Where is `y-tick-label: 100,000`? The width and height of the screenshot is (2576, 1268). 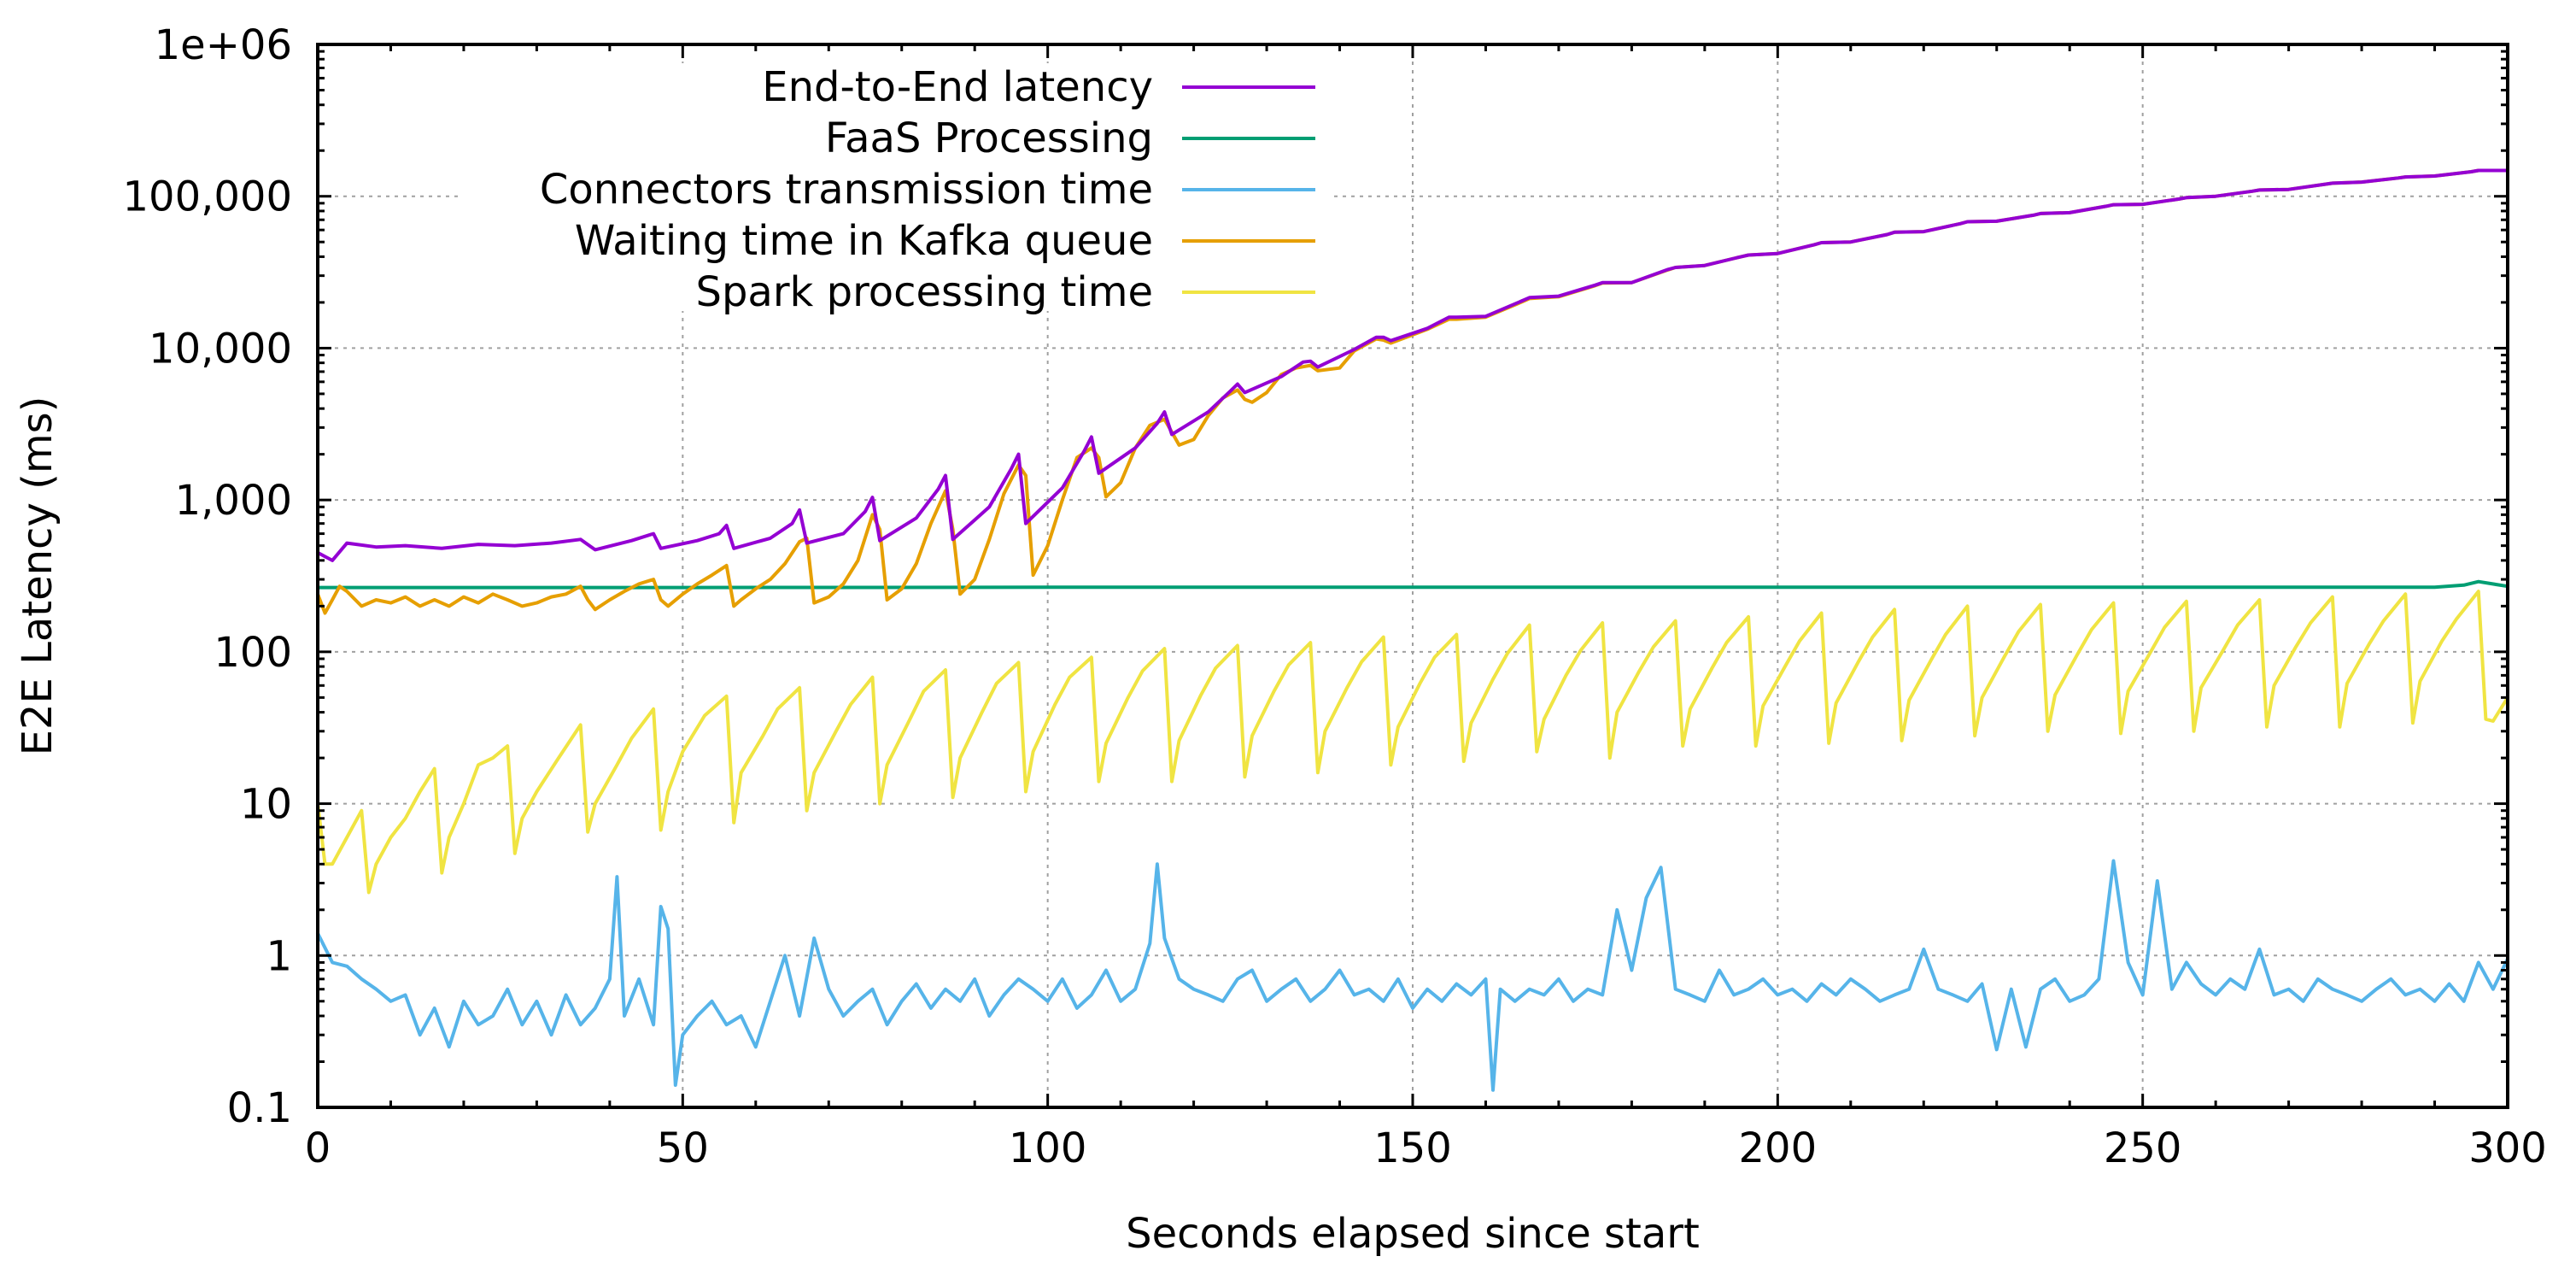
y-tick-label: 100,000 is located at coordinates (208, 197).